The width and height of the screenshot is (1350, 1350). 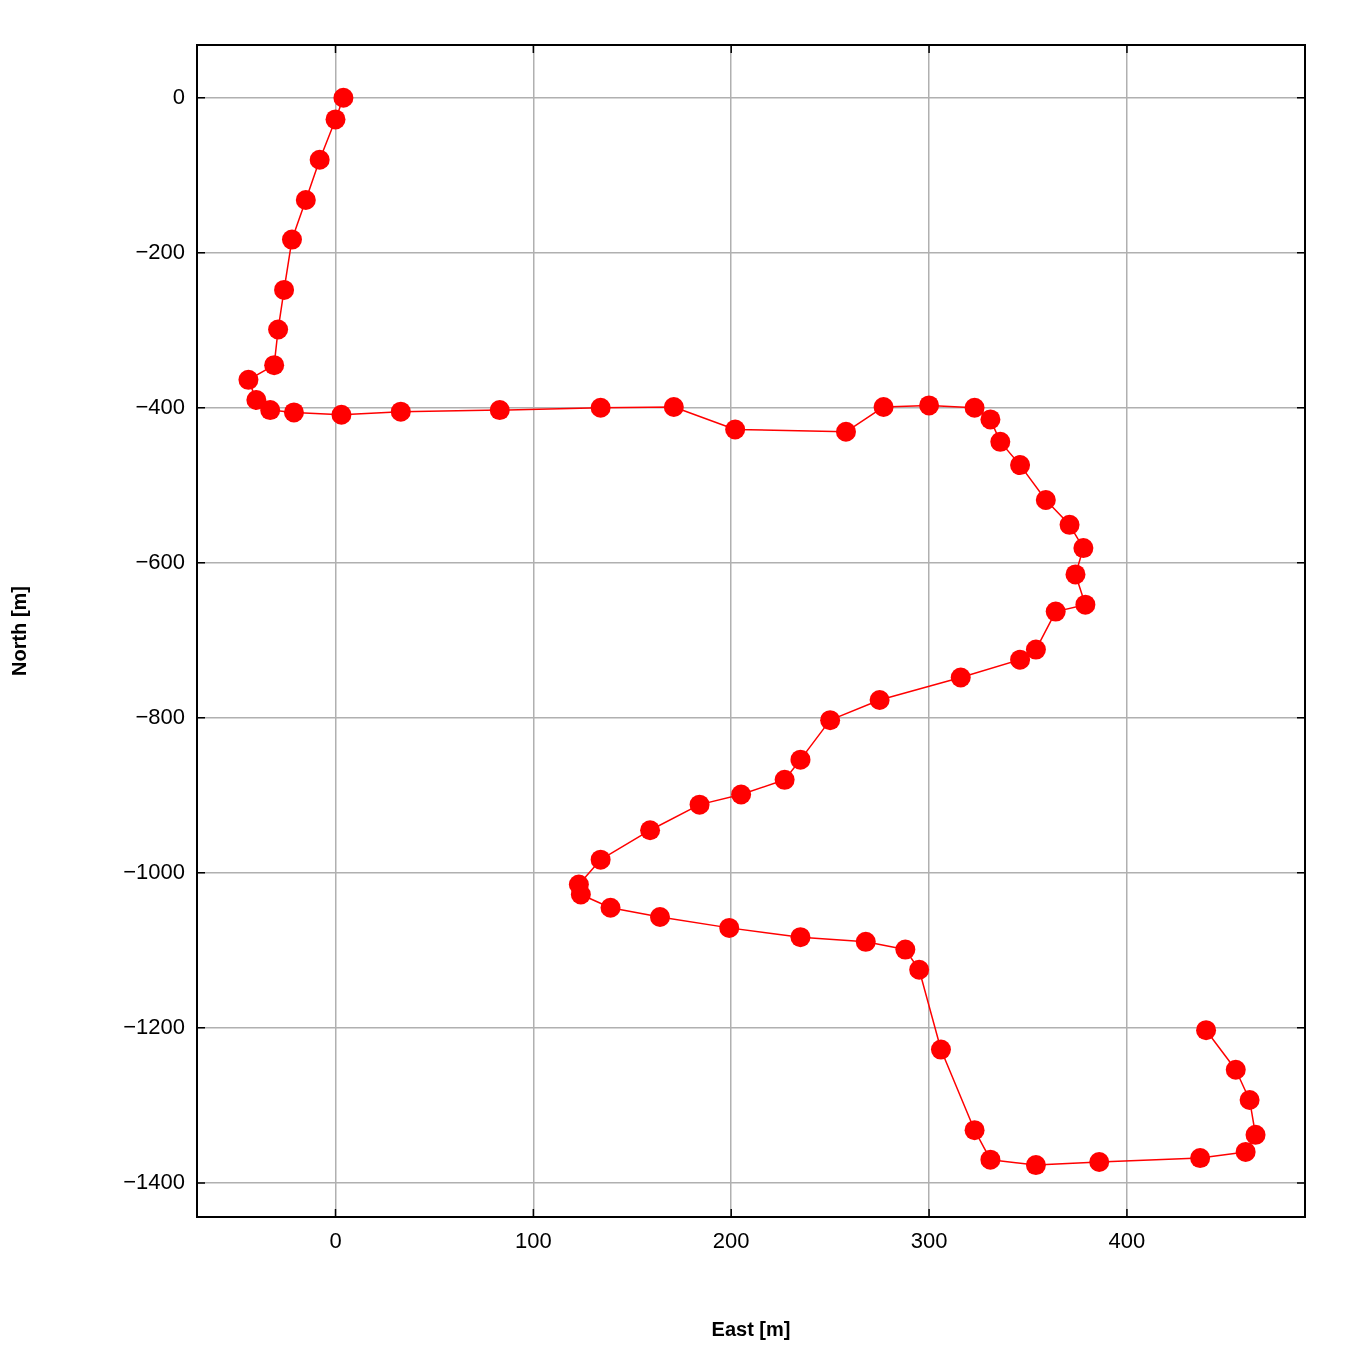 What do you see at coordinates (160, 561) in the screenshot?
I see `y-tick-label: −600` at bounding box center [160, 561].